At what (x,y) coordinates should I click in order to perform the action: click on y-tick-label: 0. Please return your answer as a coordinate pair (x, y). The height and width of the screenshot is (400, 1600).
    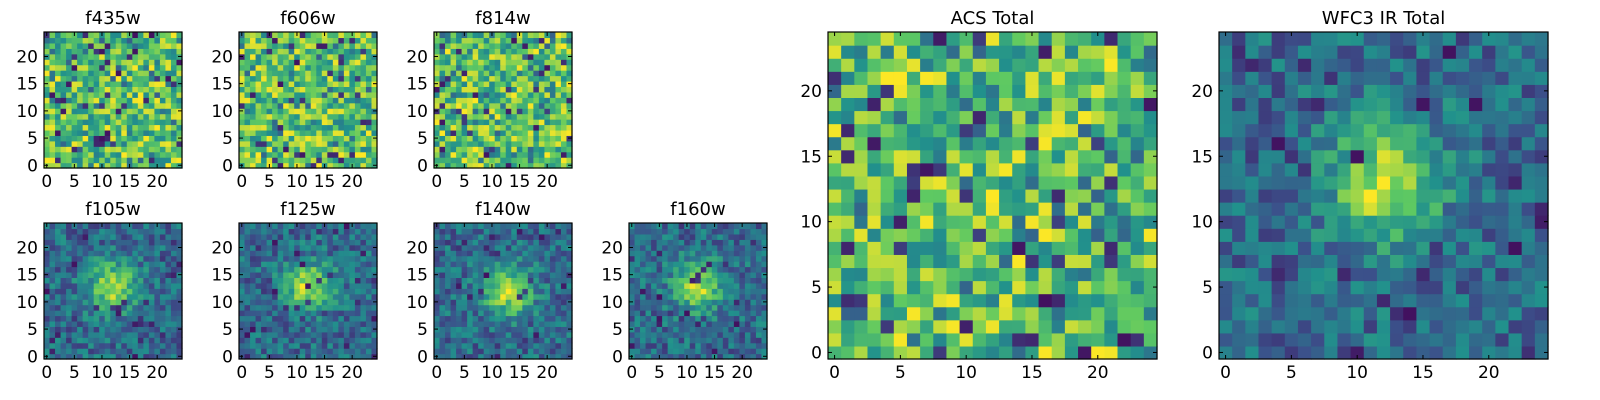
    Looking at the image, I should click on (422, 357).